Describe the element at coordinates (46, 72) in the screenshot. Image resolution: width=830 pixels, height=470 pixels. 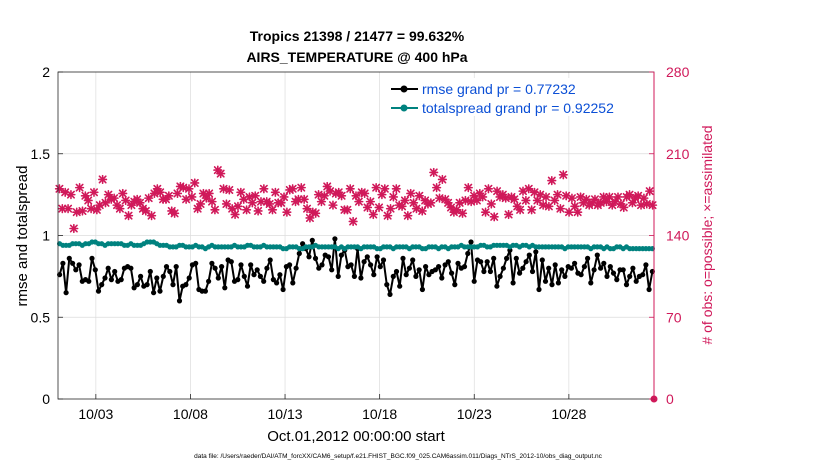
I see `y-left-tick-label-4: 2` at that location.